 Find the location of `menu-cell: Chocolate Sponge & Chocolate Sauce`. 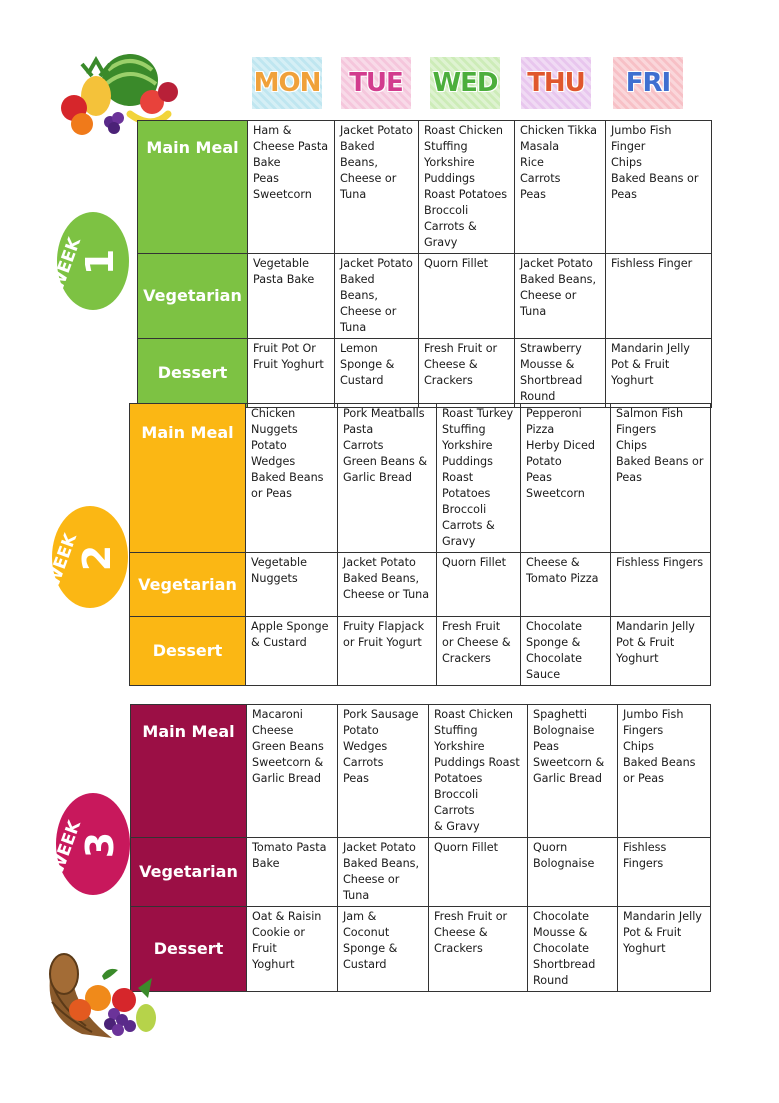

menu-cell: Chocolate Sponge & Chocolate Sauce is located at coordinates (565, 651).